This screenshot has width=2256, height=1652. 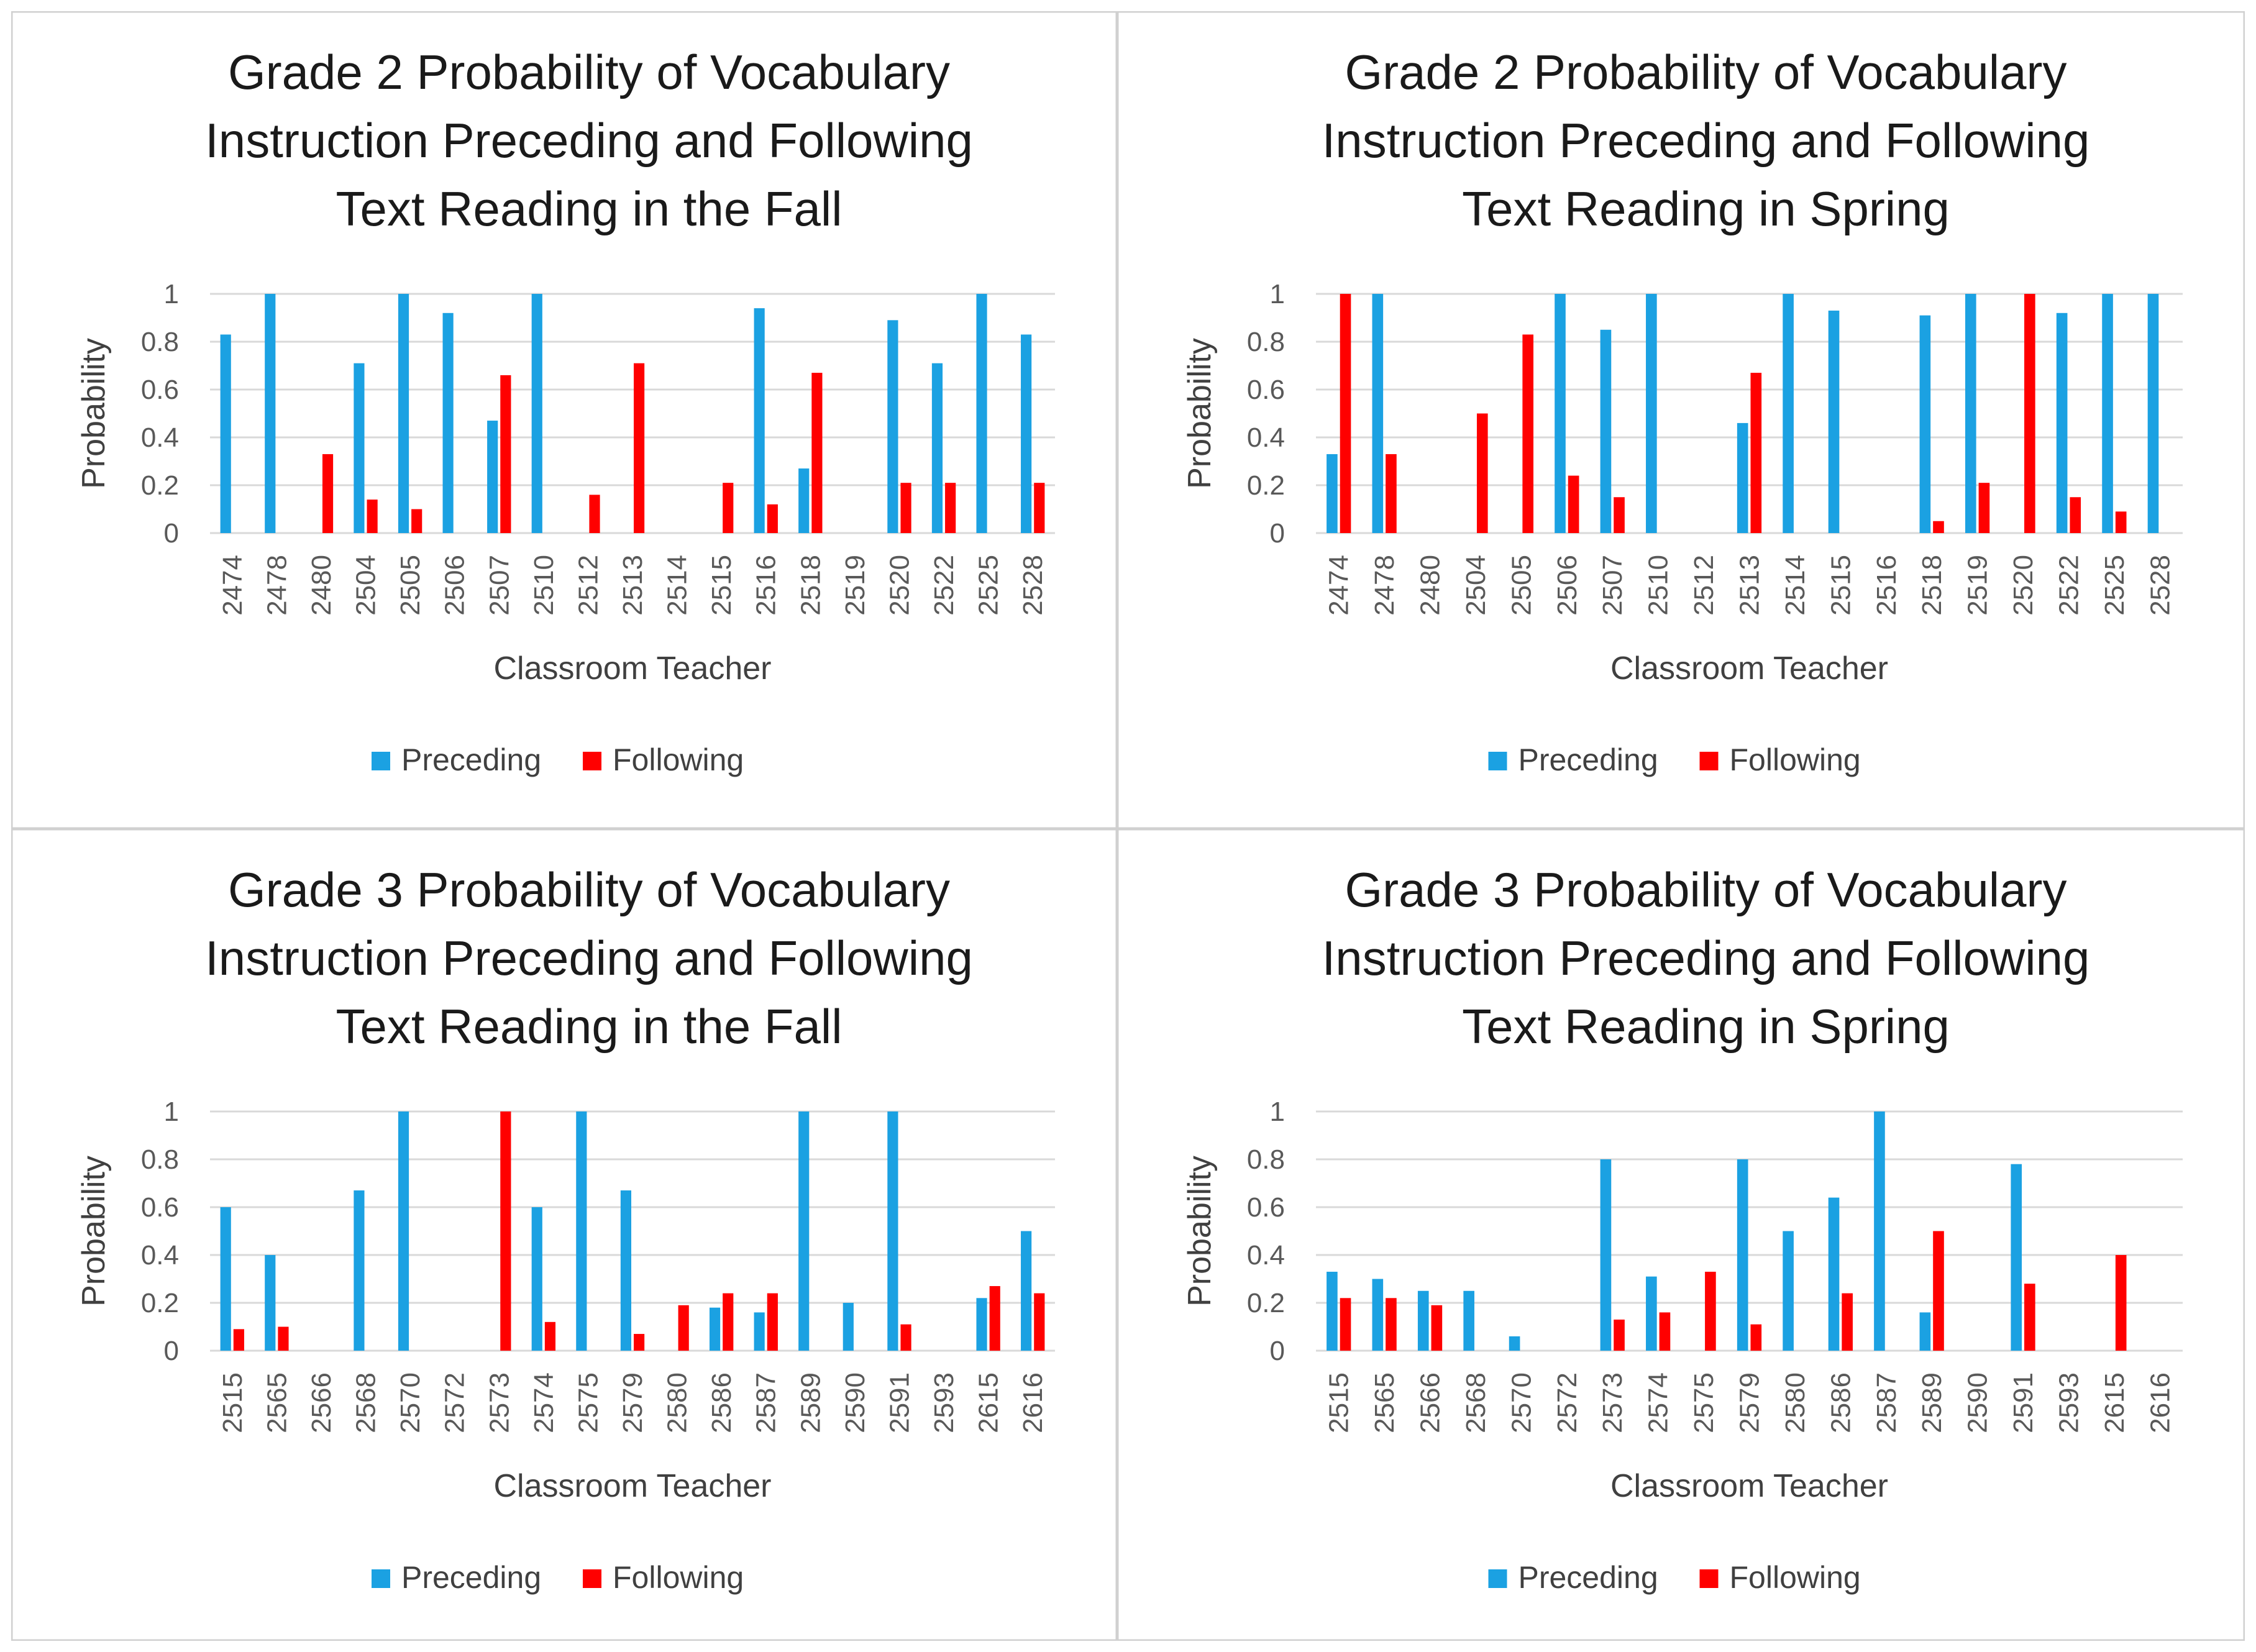 What do you see at coordinates (1706, 1026) in the screenshot?
I see `chart-title-line: Text Reading in Spring` at bounding box center [1706, 1026].